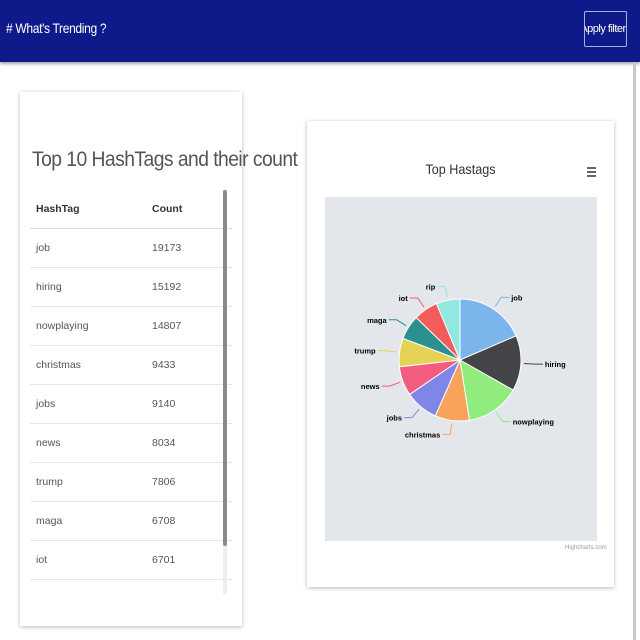 Image resolution: width=640 pixels, height=640 pixels. I want to click on count-cell: 9433, so click(189, 365).